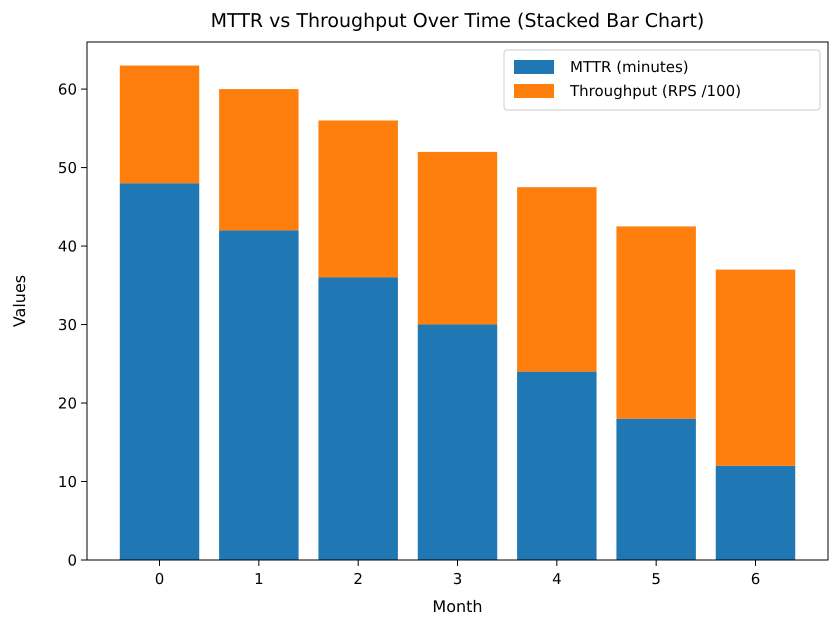 Image resolution: width=832 pixels, height=618 pixels. What do you see at coordinates (755, 579) in the screenshot?
I see `x-tick-label: 6` at bounding box center [755, 579].